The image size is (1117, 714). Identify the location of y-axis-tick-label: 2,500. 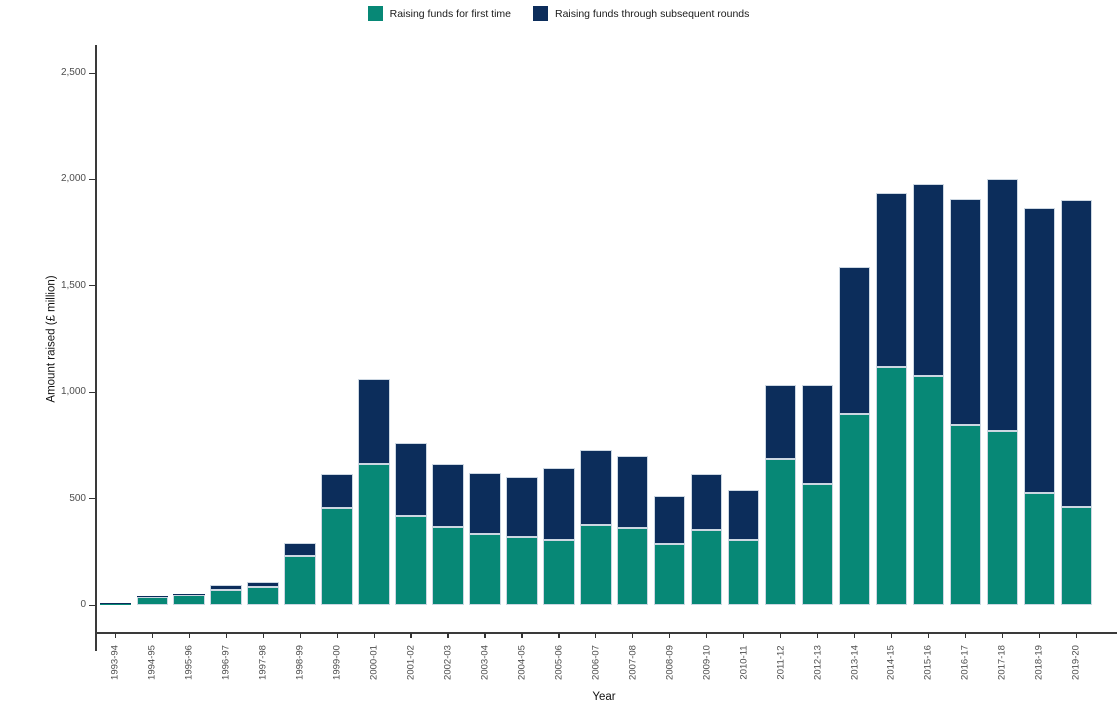
(73, 72).